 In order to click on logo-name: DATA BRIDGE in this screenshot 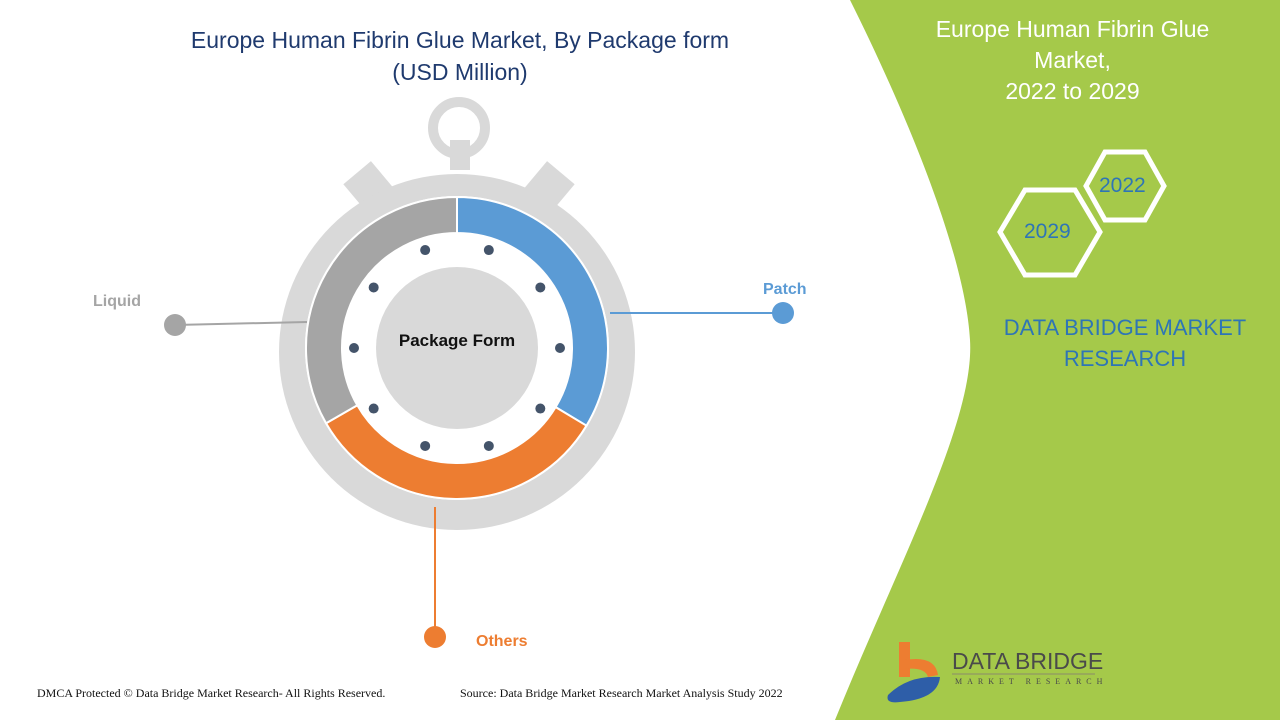, I will do `click(1028, 661)`.